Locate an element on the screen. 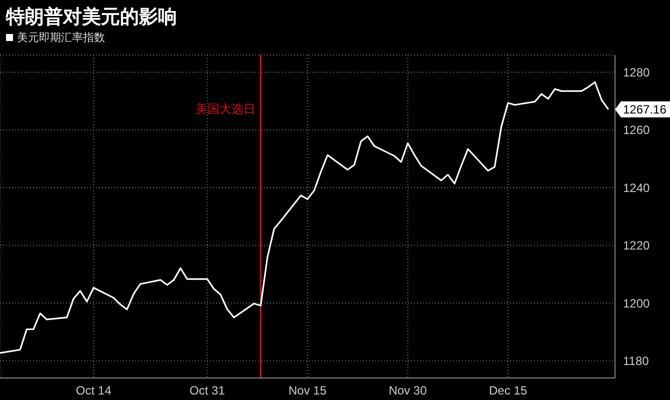  x-tick-label: Nov 30 is located at coordinates (408, 391).